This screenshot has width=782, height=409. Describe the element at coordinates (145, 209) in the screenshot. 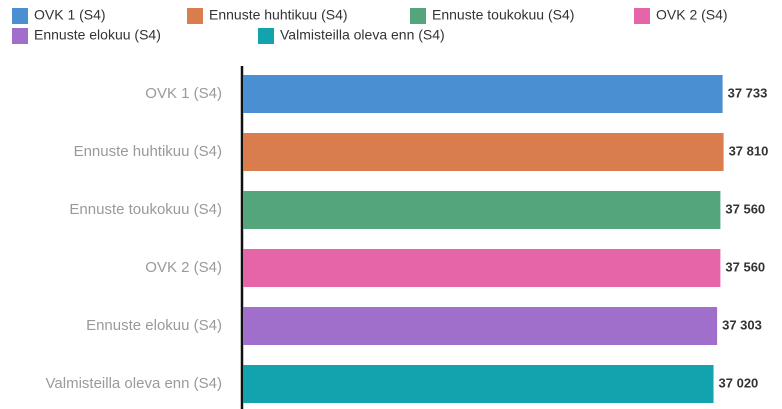

I see `category-label: Ennuste toukokuu (S4)` at that location.